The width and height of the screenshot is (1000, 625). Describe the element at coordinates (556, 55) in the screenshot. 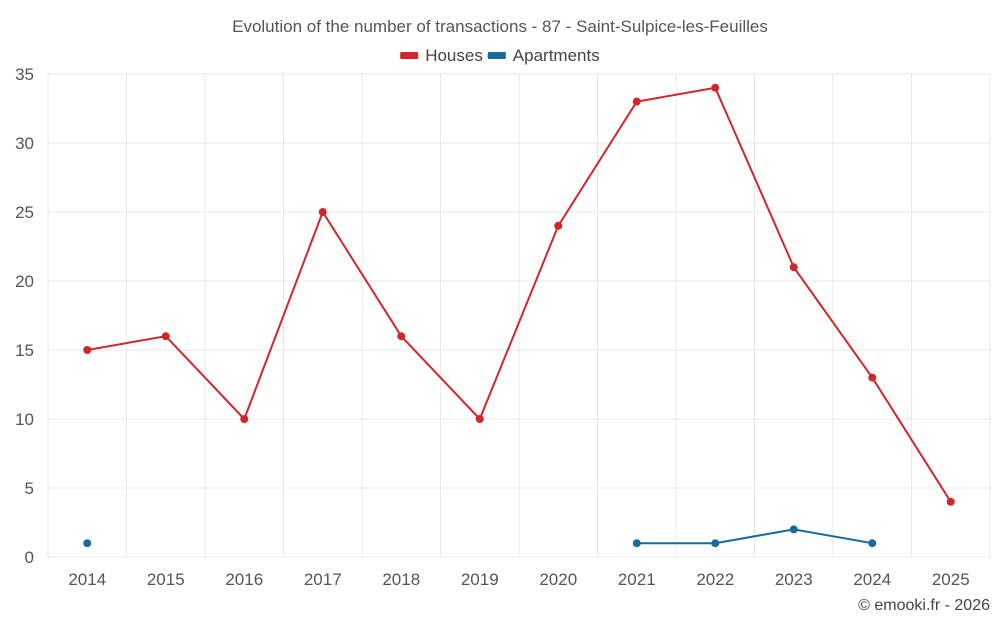

I see `legend-label: Apartments` at that location.